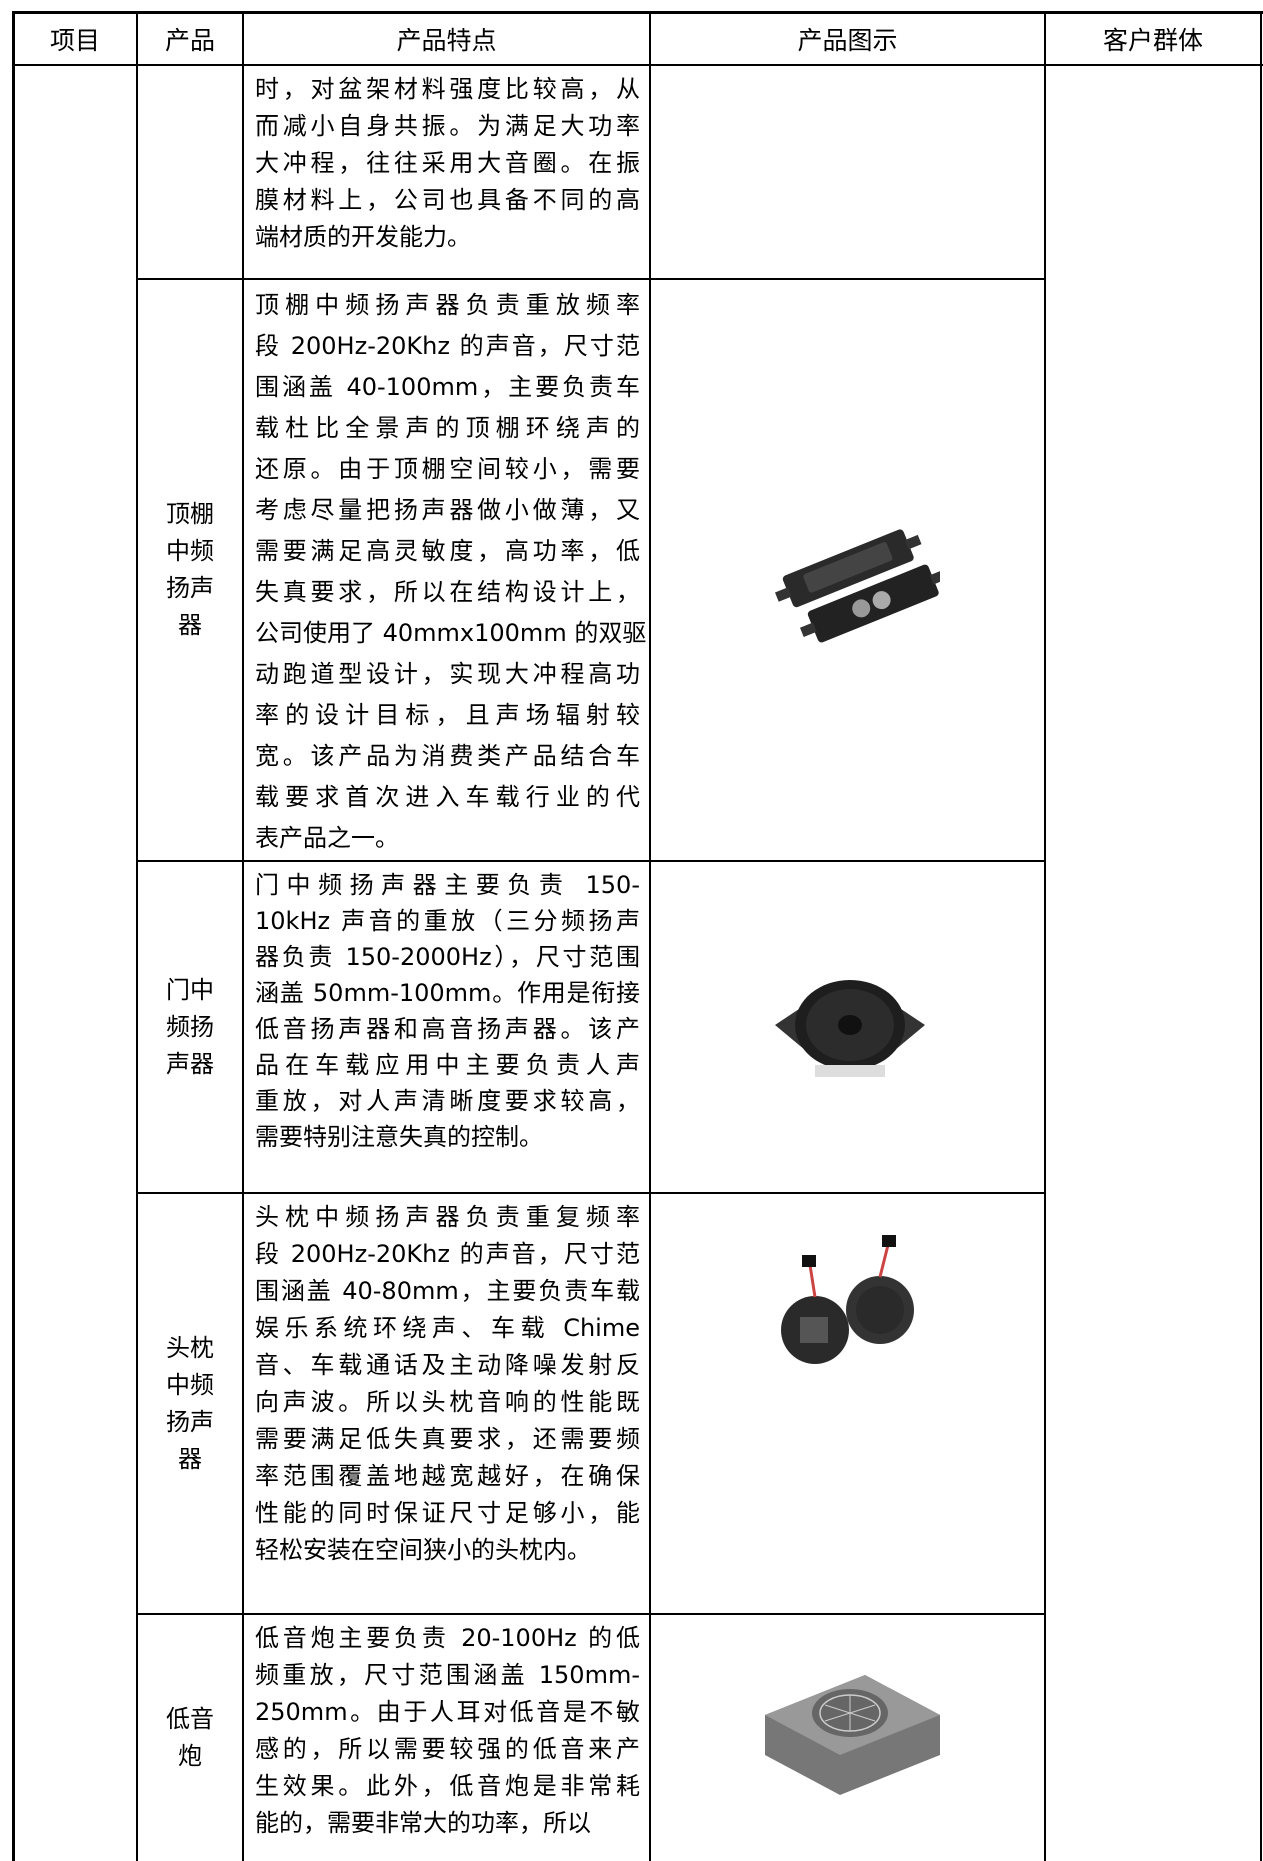 Image resolution: width=1263 pixels, height=1861 pixels. I want to click on header-cell: 产品, so click(189, 40).